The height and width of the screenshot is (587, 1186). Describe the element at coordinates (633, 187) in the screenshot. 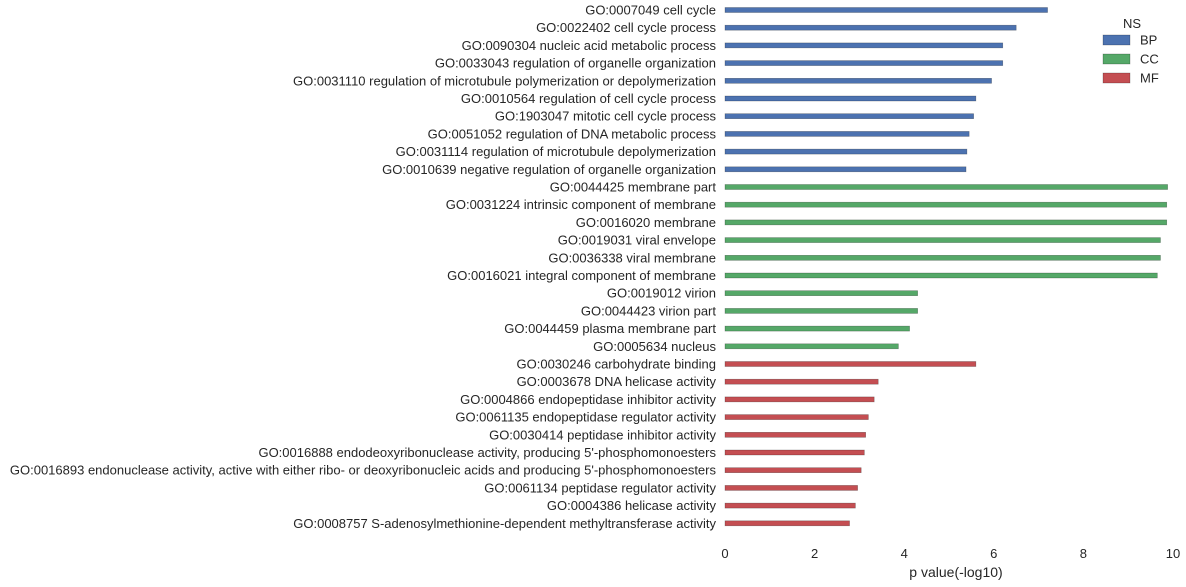

I see `category-label: GO:0044425 membrane part` at that location.